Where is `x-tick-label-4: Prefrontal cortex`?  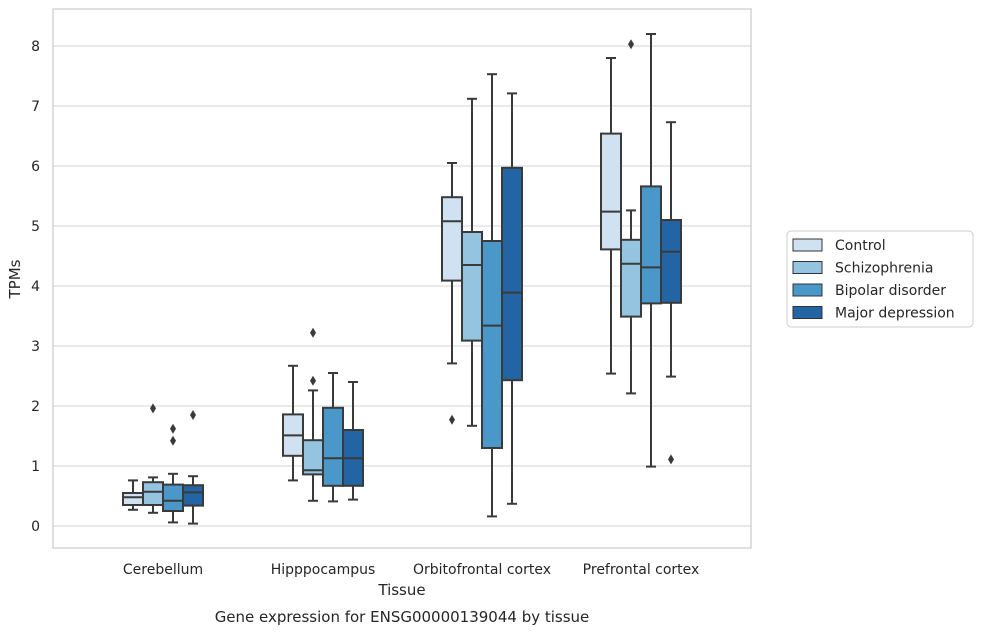
x-tick-label-4: Prefrontal cortex is located at coordinates (641, 570).